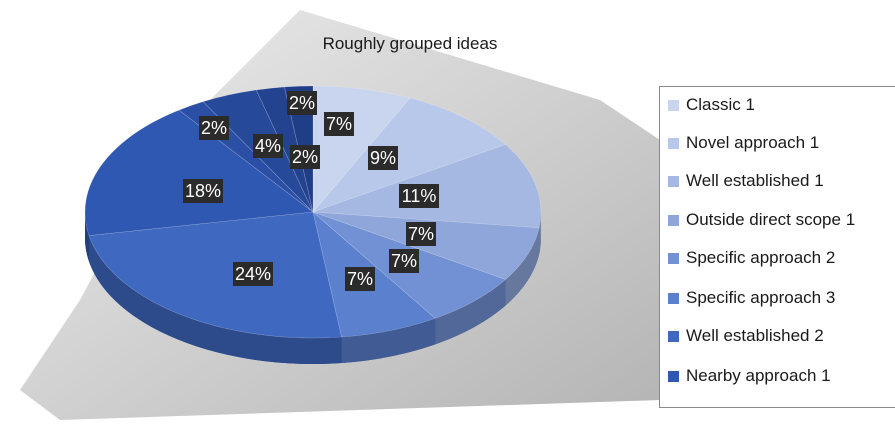 The image size is (895, 437). Describe the element at coordinates (755, 335) in the screenshot. I see `legend-label: Well established 2` at that location.